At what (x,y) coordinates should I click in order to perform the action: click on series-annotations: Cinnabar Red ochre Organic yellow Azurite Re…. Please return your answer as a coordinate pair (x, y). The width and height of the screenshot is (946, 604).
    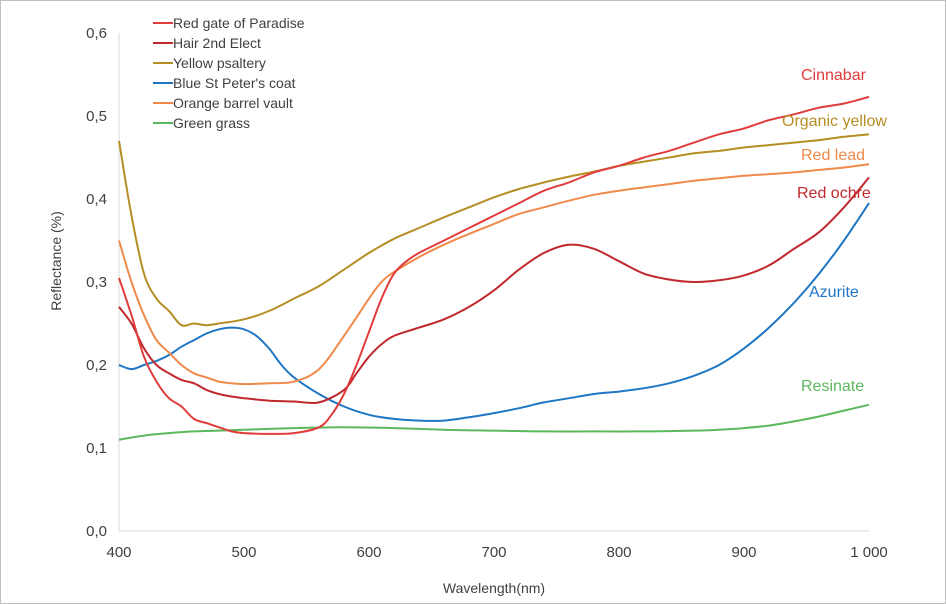
    Looking at the image, I should click on (834, 231).